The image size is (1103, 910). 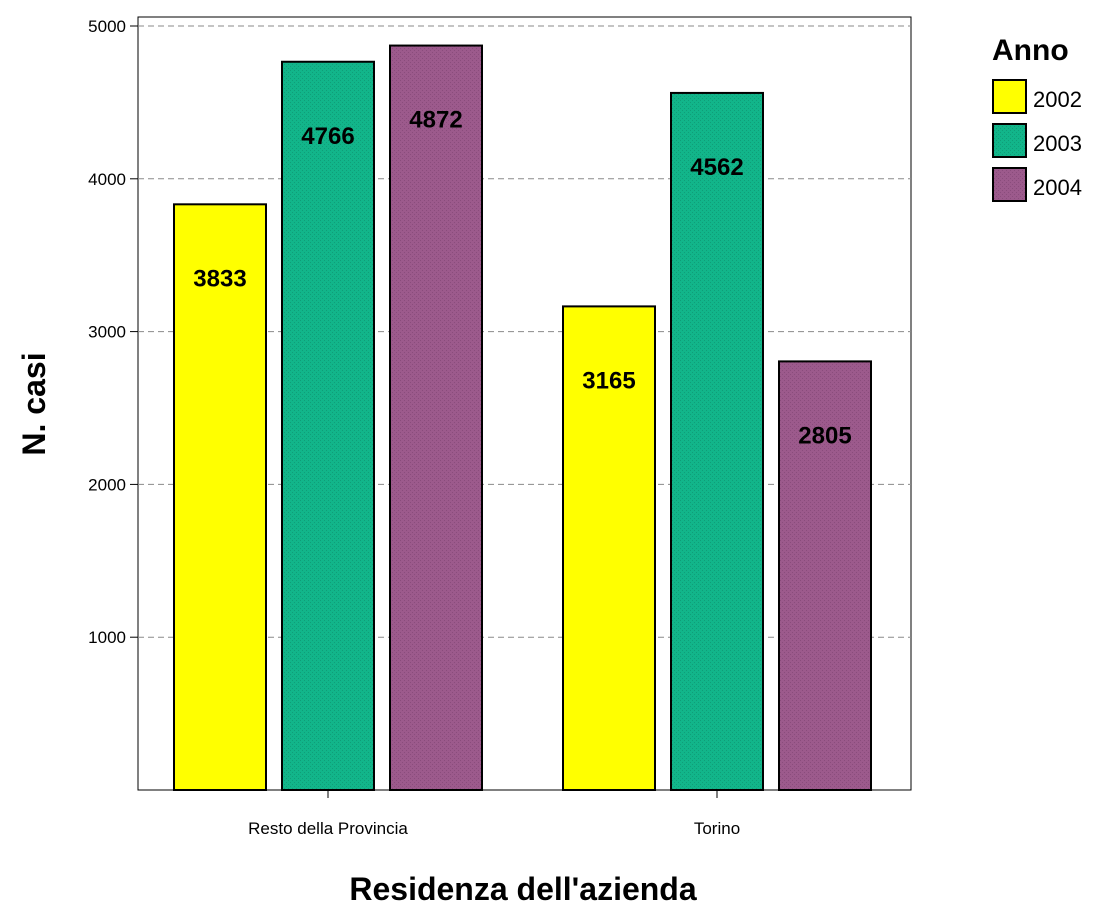 What do you see at coordinates (435, 120) in the screenshot?
I see `data-label: 4872` at bounding box center [435, 120].